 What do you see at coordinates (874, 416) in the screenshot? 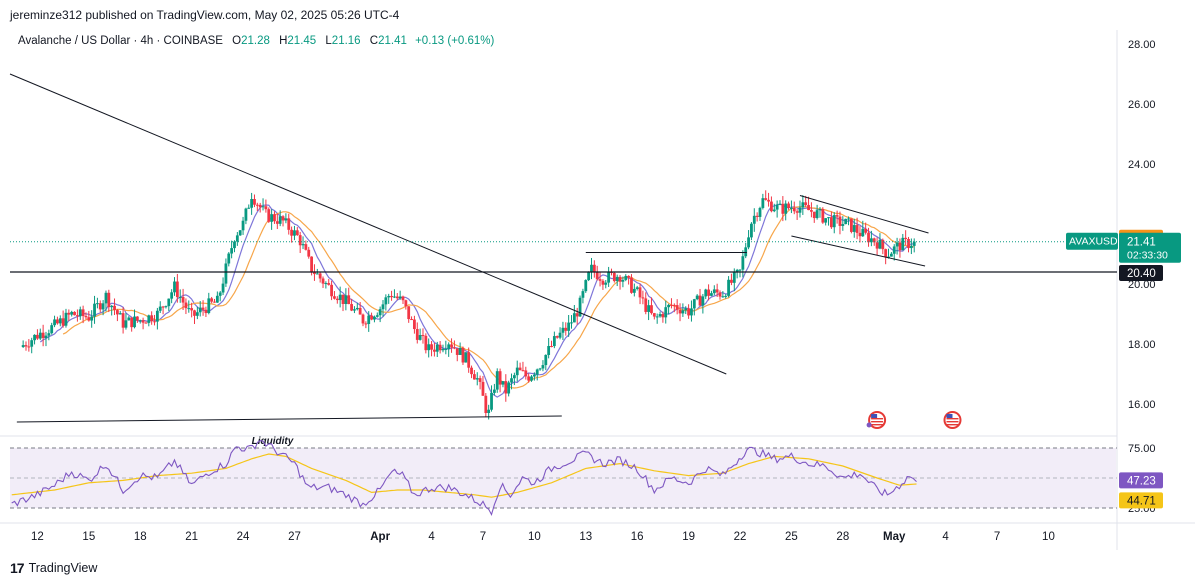
I see `flag-canton` at bounding box center [874, 416].